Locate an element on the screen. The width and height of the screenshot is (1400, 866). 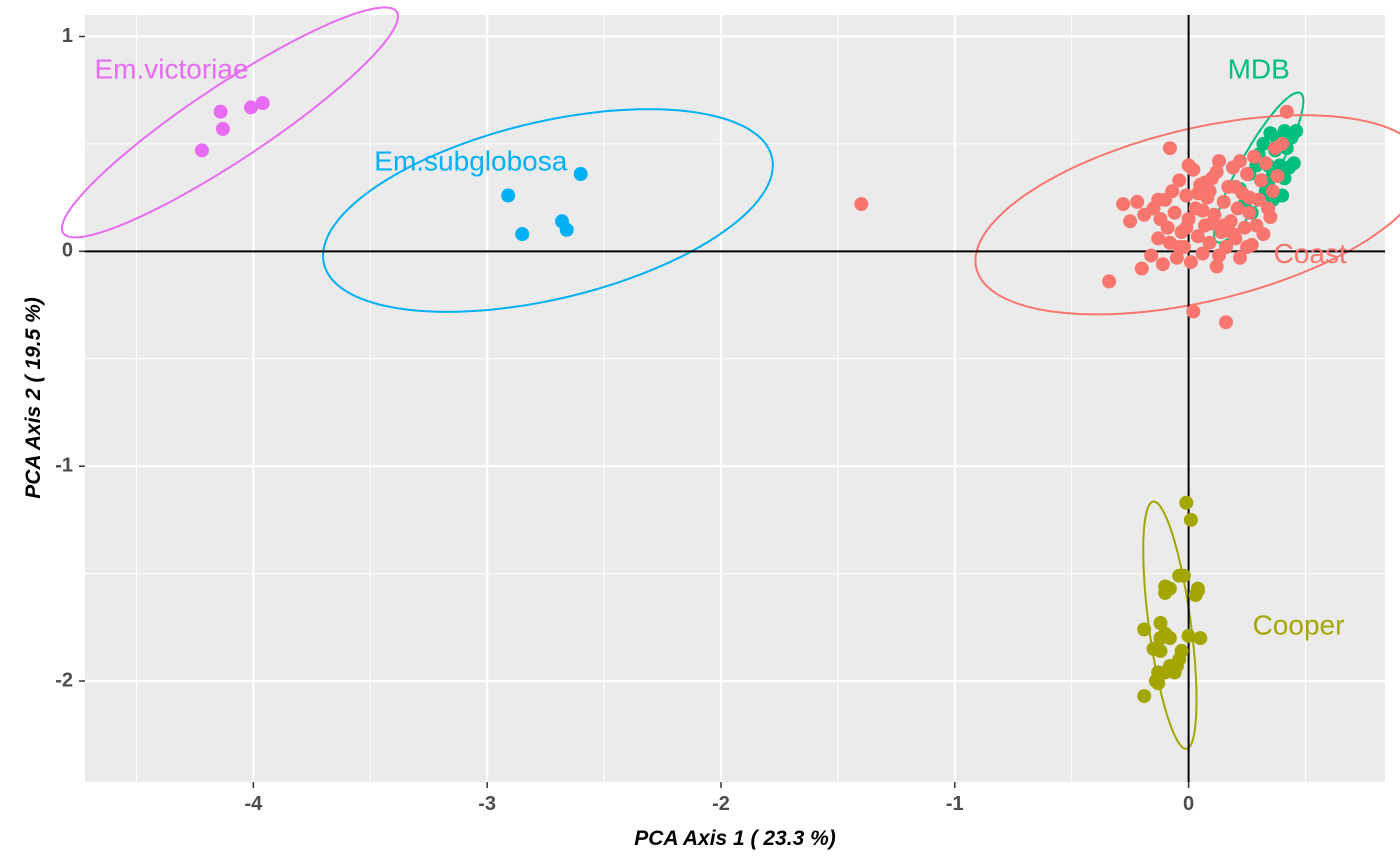
y-axis-ticks: -2 -1 0 1 is located at coordinates (70, 358).